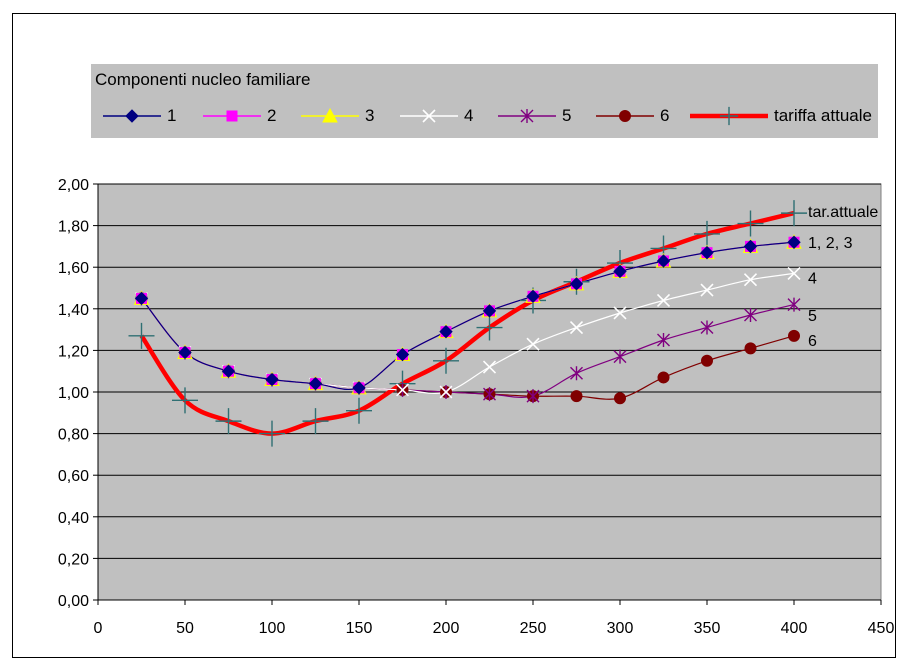 The height and width of the screenshot is (667, 910). What do you see at coordinates (185, 628) in the screenshot?
I see `x-tick-label: 50` at bounding box center [185, 628].